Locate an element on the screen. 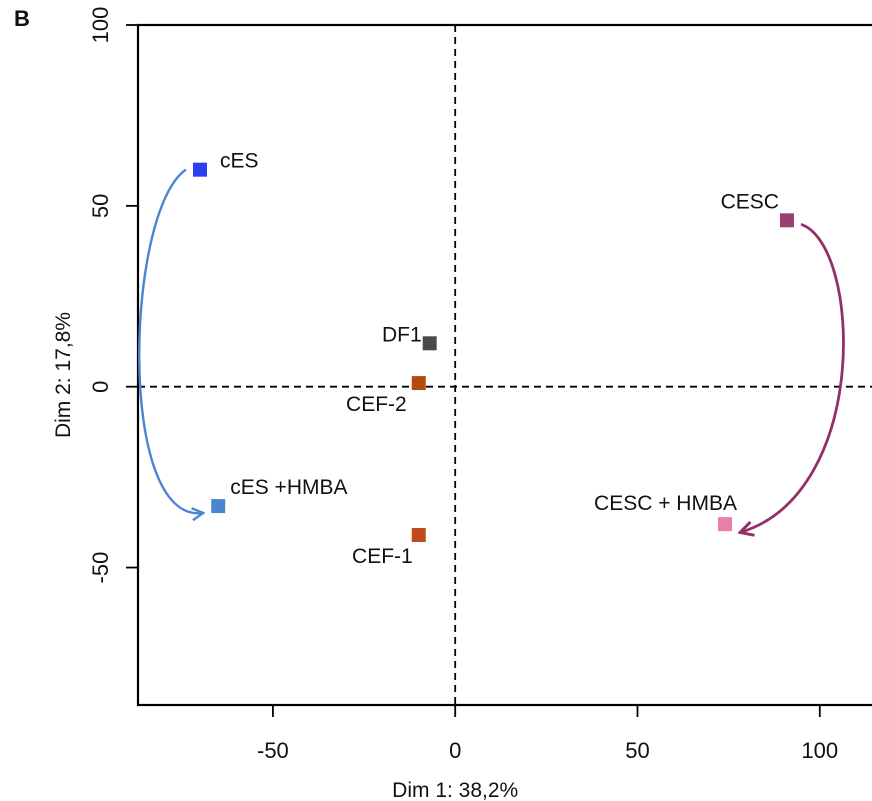 This screenshot has width=872, height=801. point-label-ces-hmba: cES +HMBA is located at coordinates (288, 487).